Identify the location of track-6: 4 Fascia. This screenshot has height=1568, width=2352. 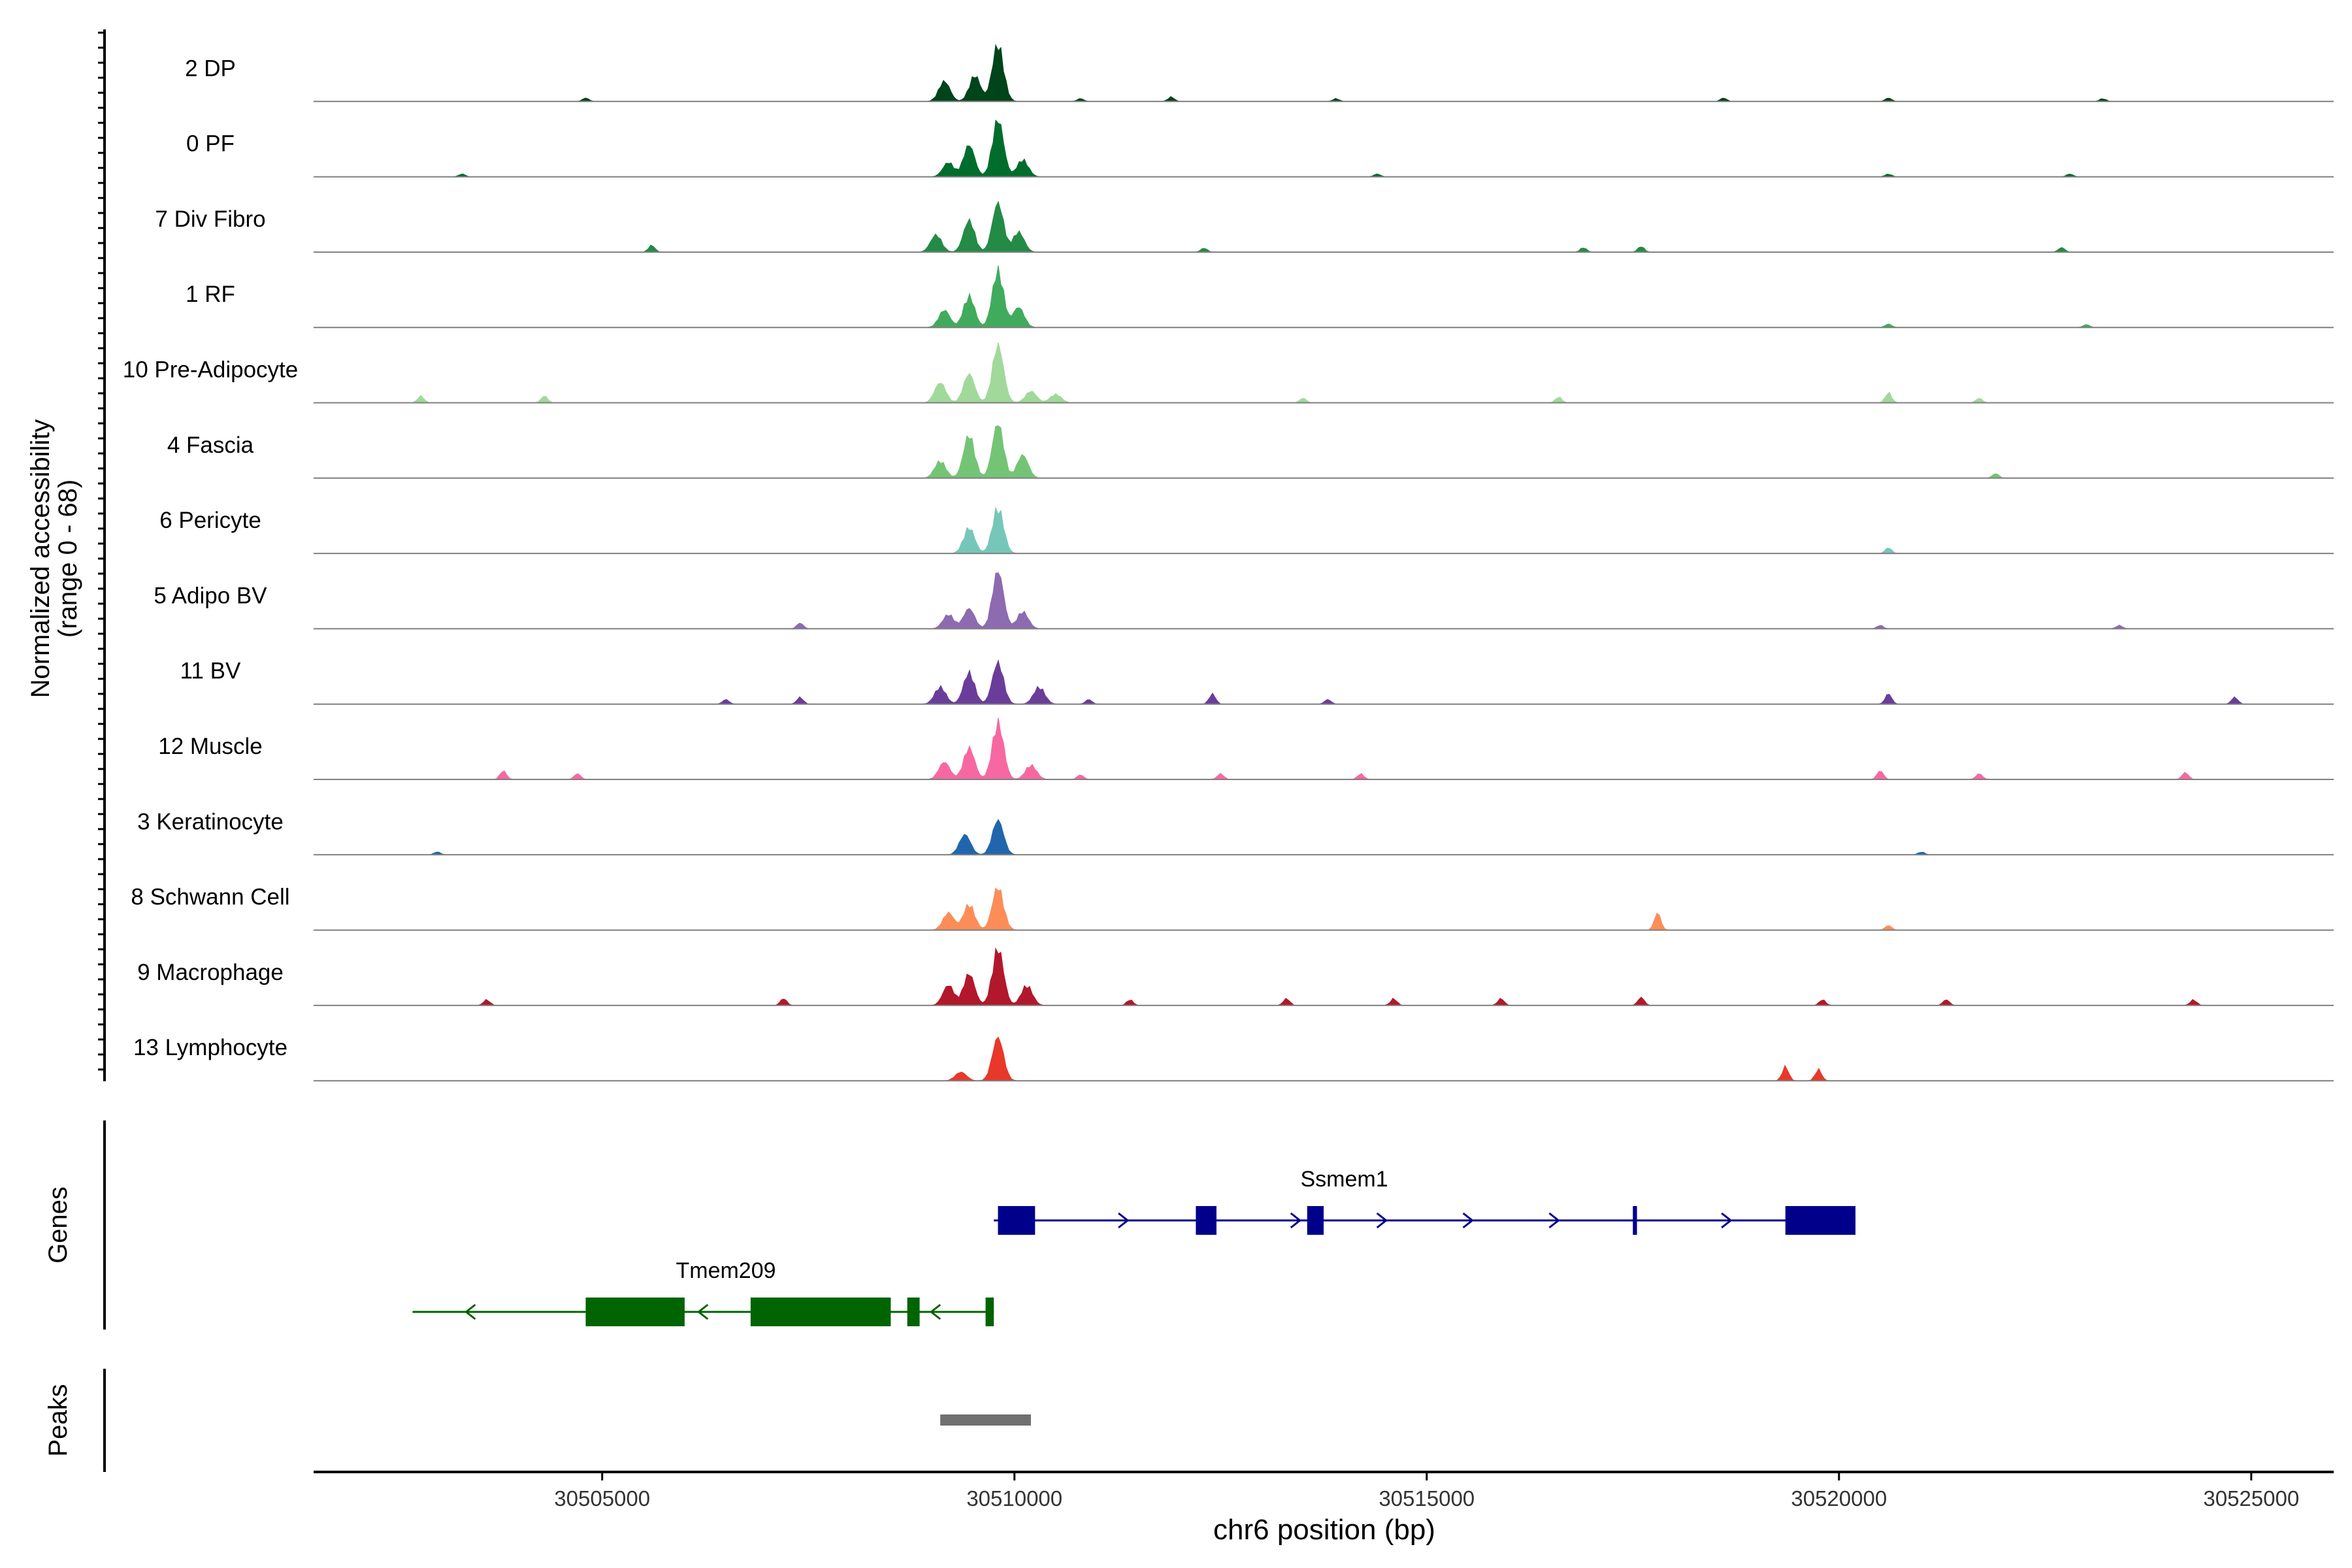
(1250, 452).